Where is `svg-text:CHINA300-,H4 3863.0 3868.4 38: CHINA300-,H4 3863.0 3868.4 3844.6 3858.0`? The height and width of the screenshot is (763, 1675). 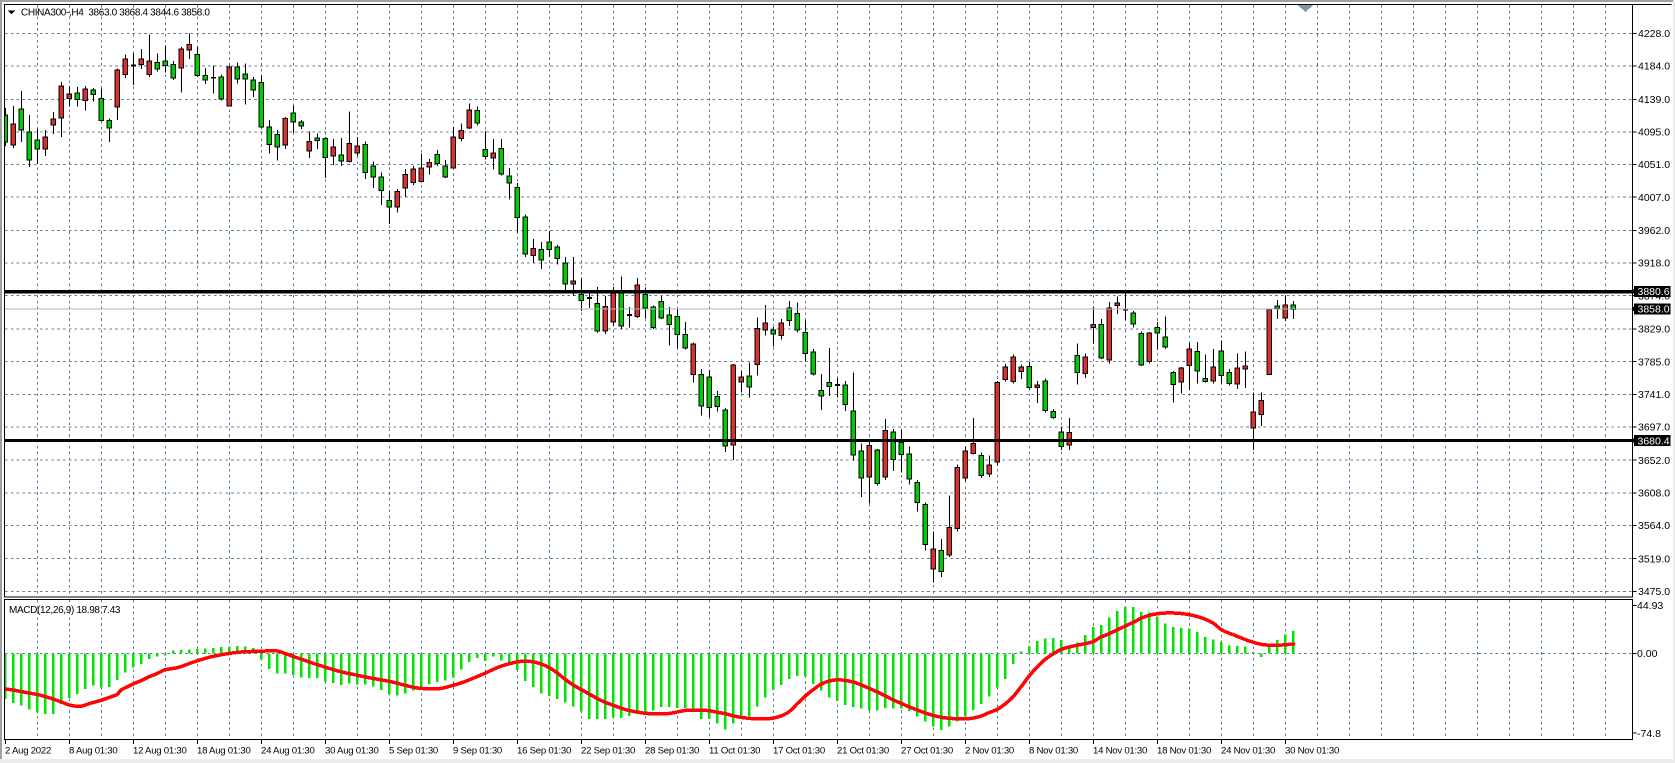 svg-text:CHINA300-,H4 3863.0 3868.4 38: CHINA300-,H4 3863.0 3868.4 3844.6 3858.0 is located at coordinates (115, 13).